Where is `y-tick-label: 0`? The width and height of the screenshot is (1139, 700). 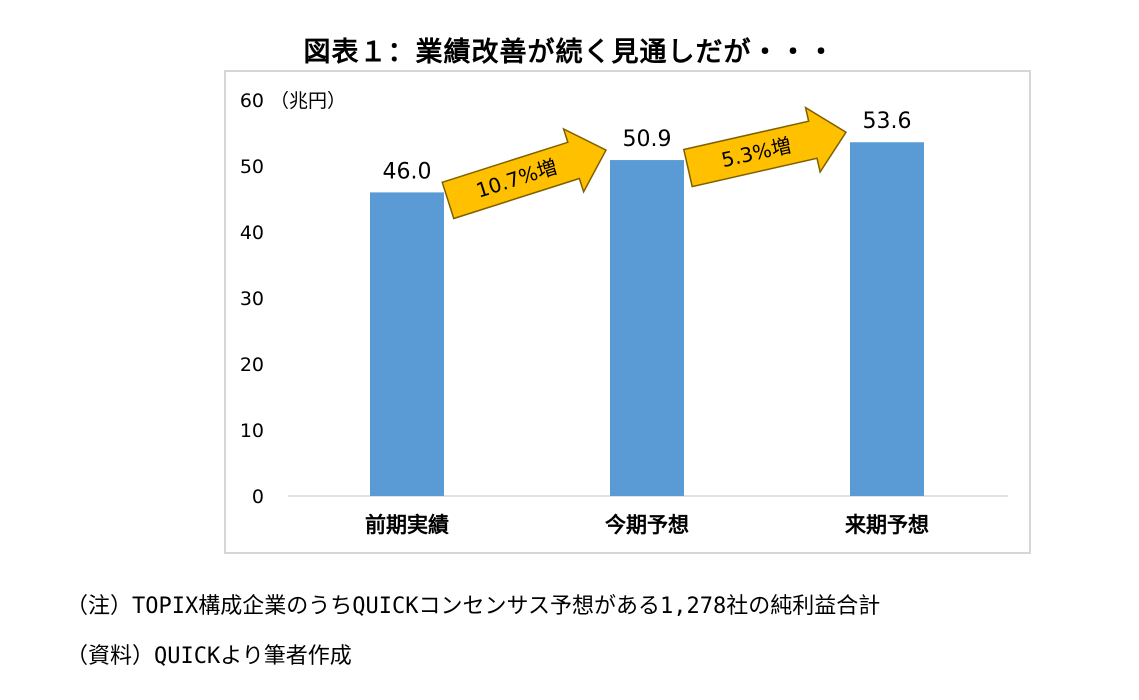 y-tick-label: 0 is located at coordinates (258, 497).